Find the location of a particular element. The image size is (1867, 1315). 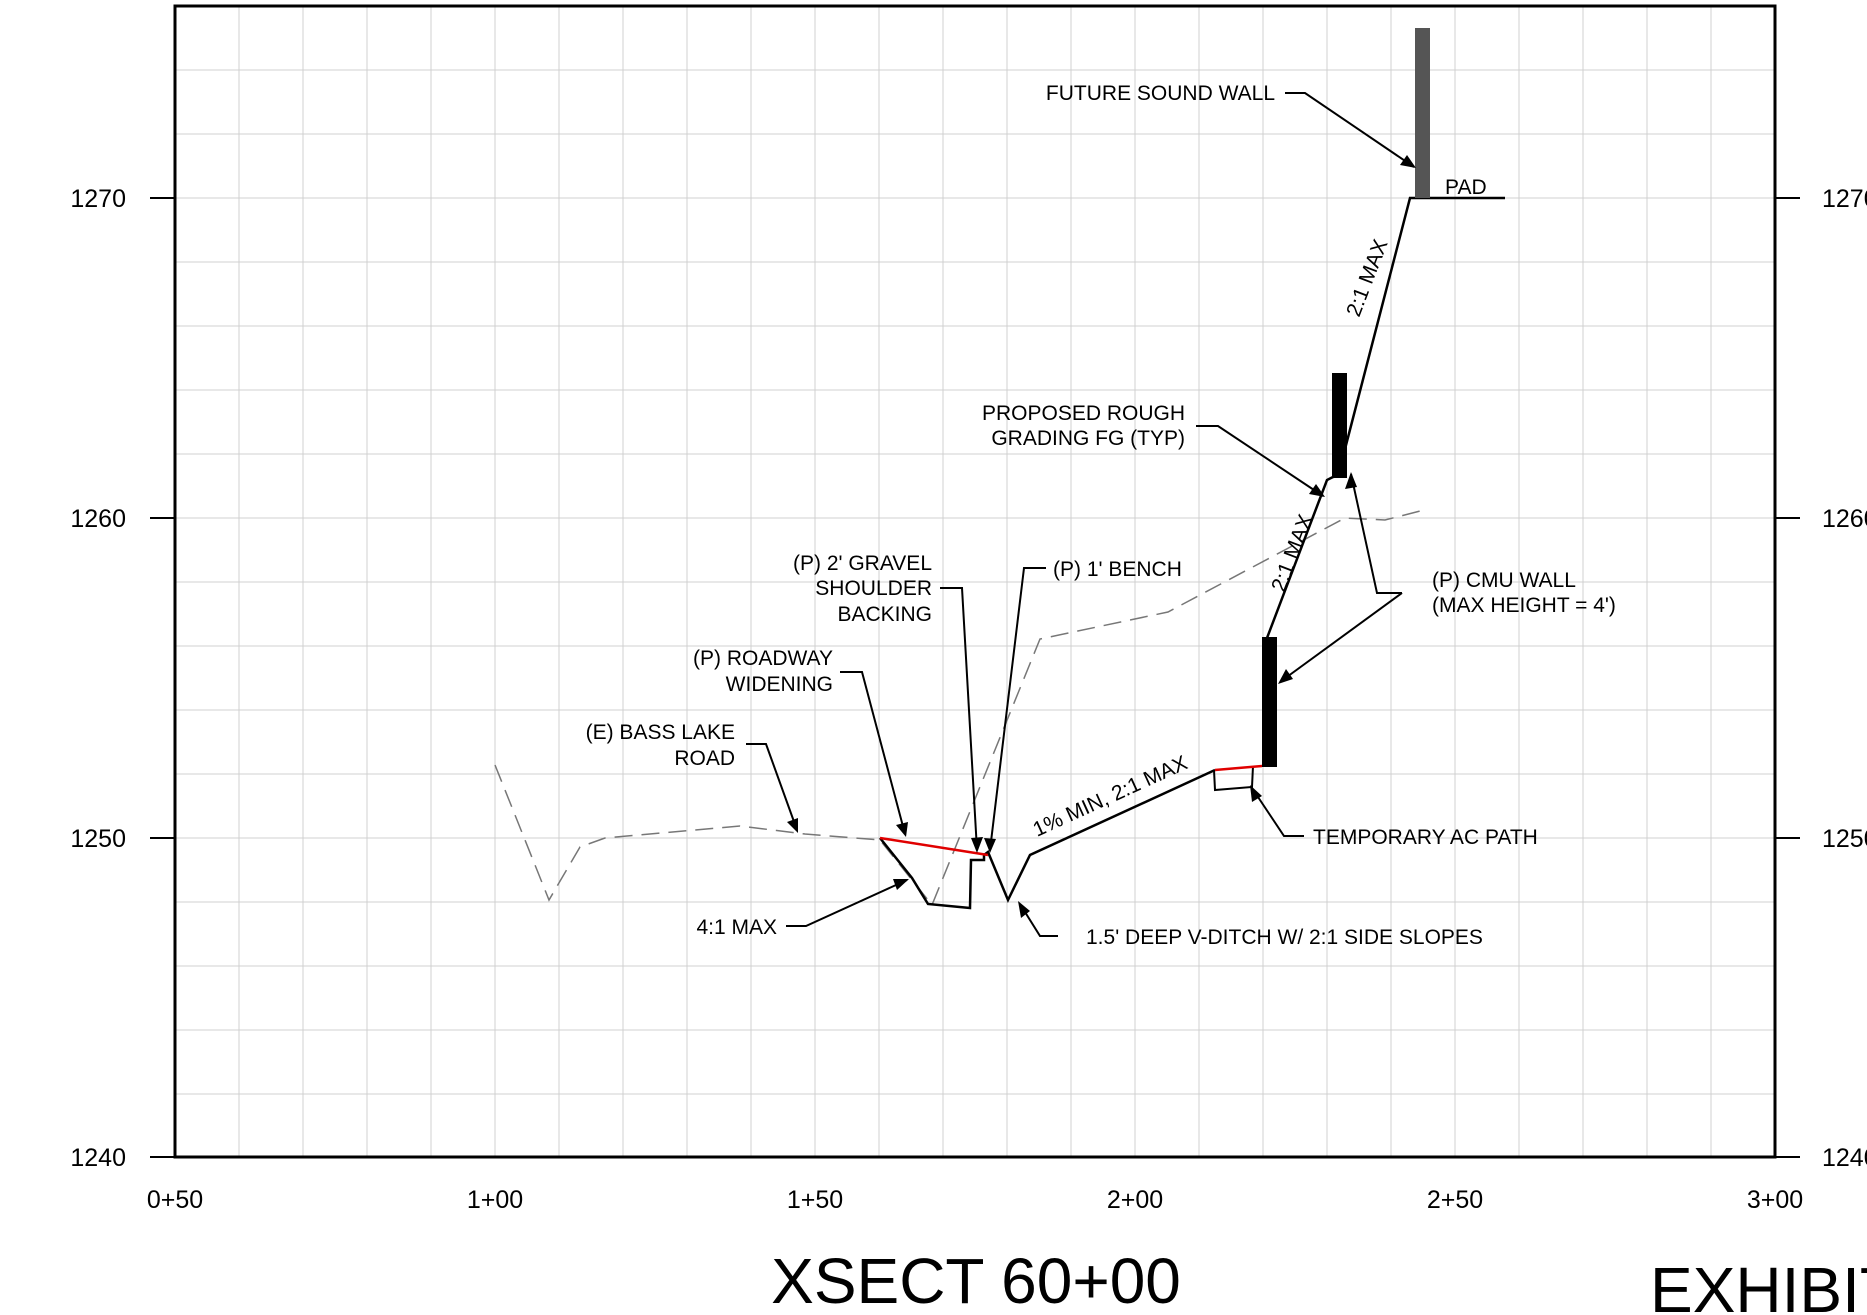

y-right-tick-1260: 1260 is located at coordinates (1844, 519).